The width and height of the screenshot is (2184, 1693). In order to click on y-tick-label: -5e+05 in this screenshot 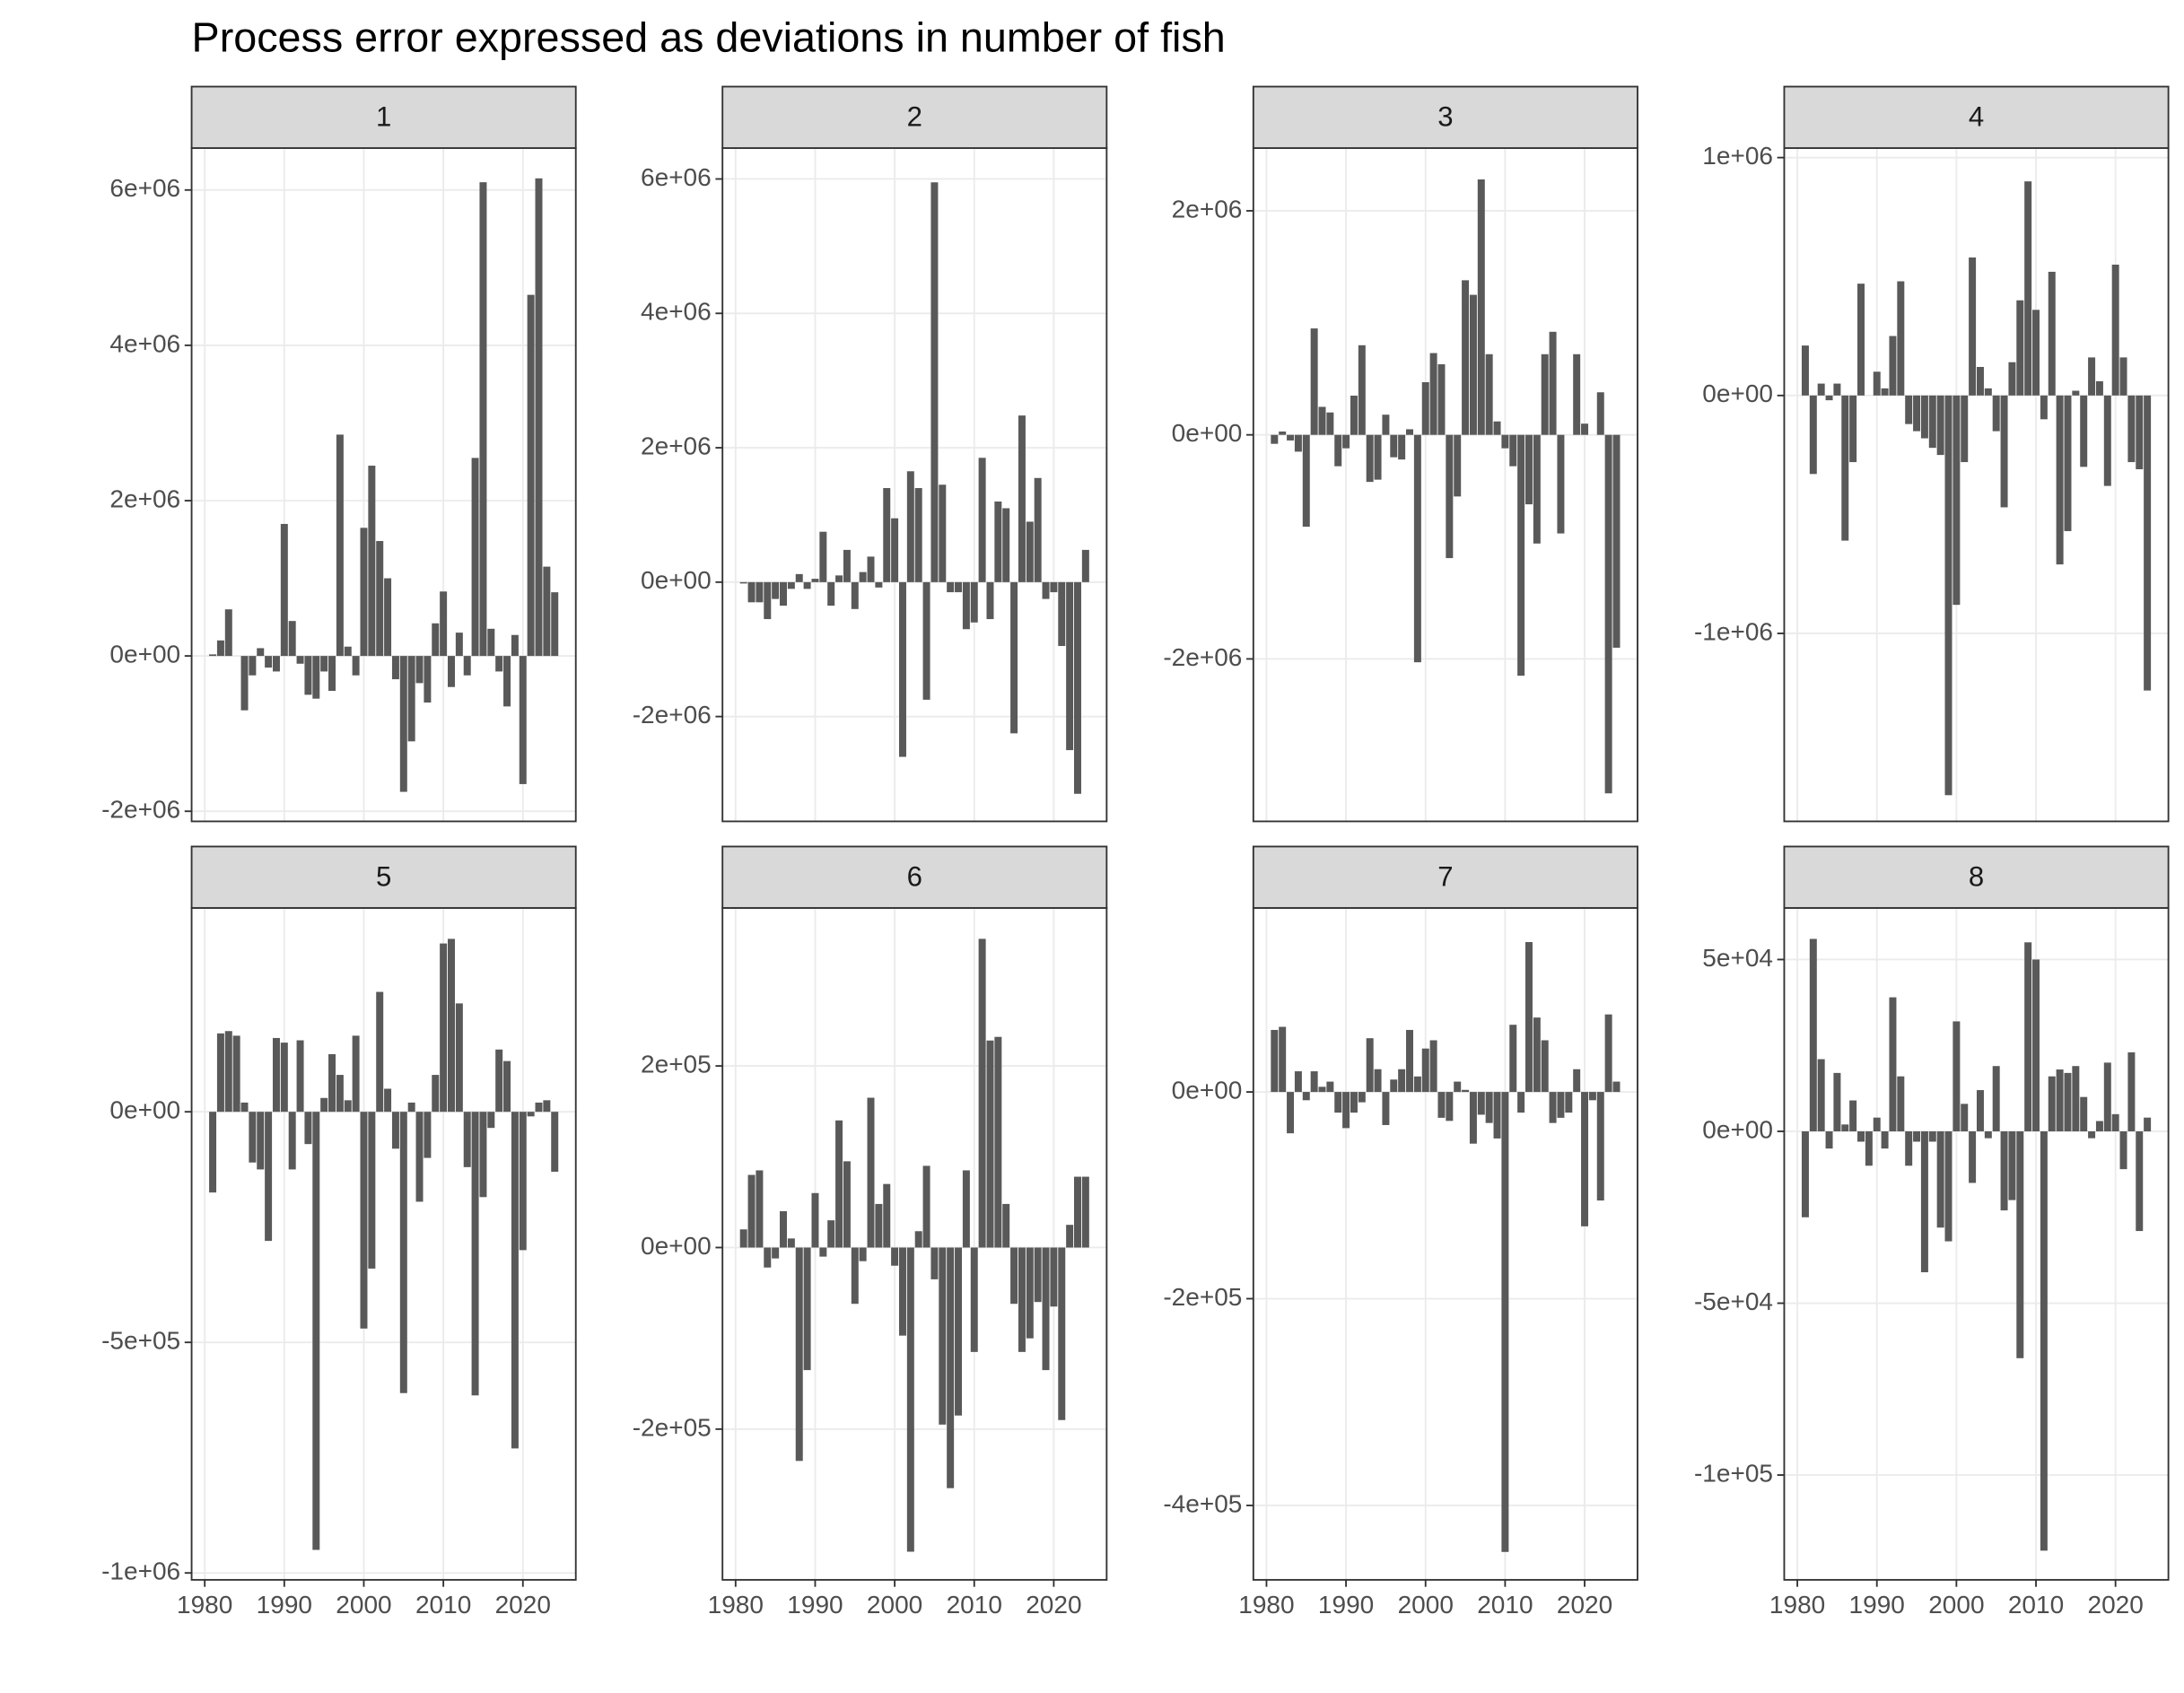, I will do `click(141, 1341)`.